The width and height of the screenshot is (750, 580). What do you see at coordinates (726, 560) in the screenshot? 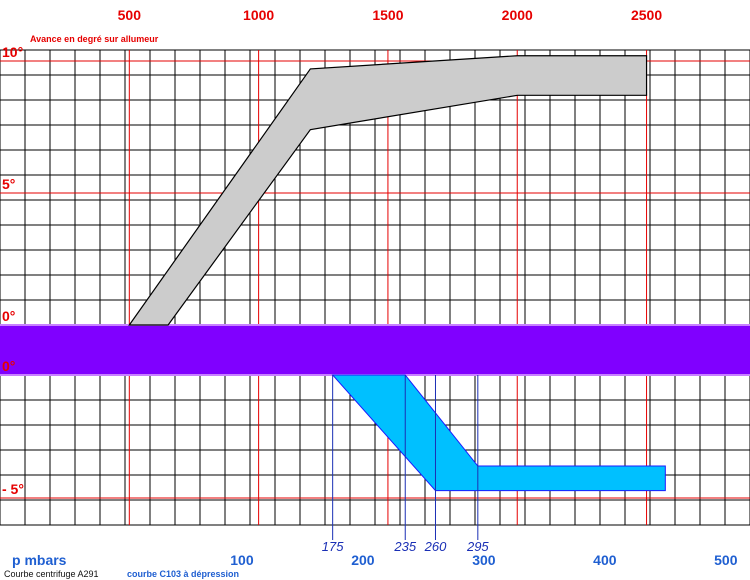
I see `x-bottom-tick-label: 500` at bounding box center [726, 560].